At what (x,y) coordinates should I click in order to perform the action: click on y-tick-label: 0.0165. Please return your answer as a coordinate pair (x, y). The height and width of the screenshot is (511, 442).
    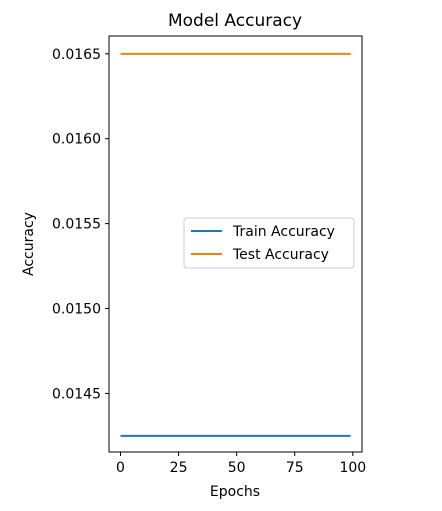
    Looking at the image, I should click on (76, 55).